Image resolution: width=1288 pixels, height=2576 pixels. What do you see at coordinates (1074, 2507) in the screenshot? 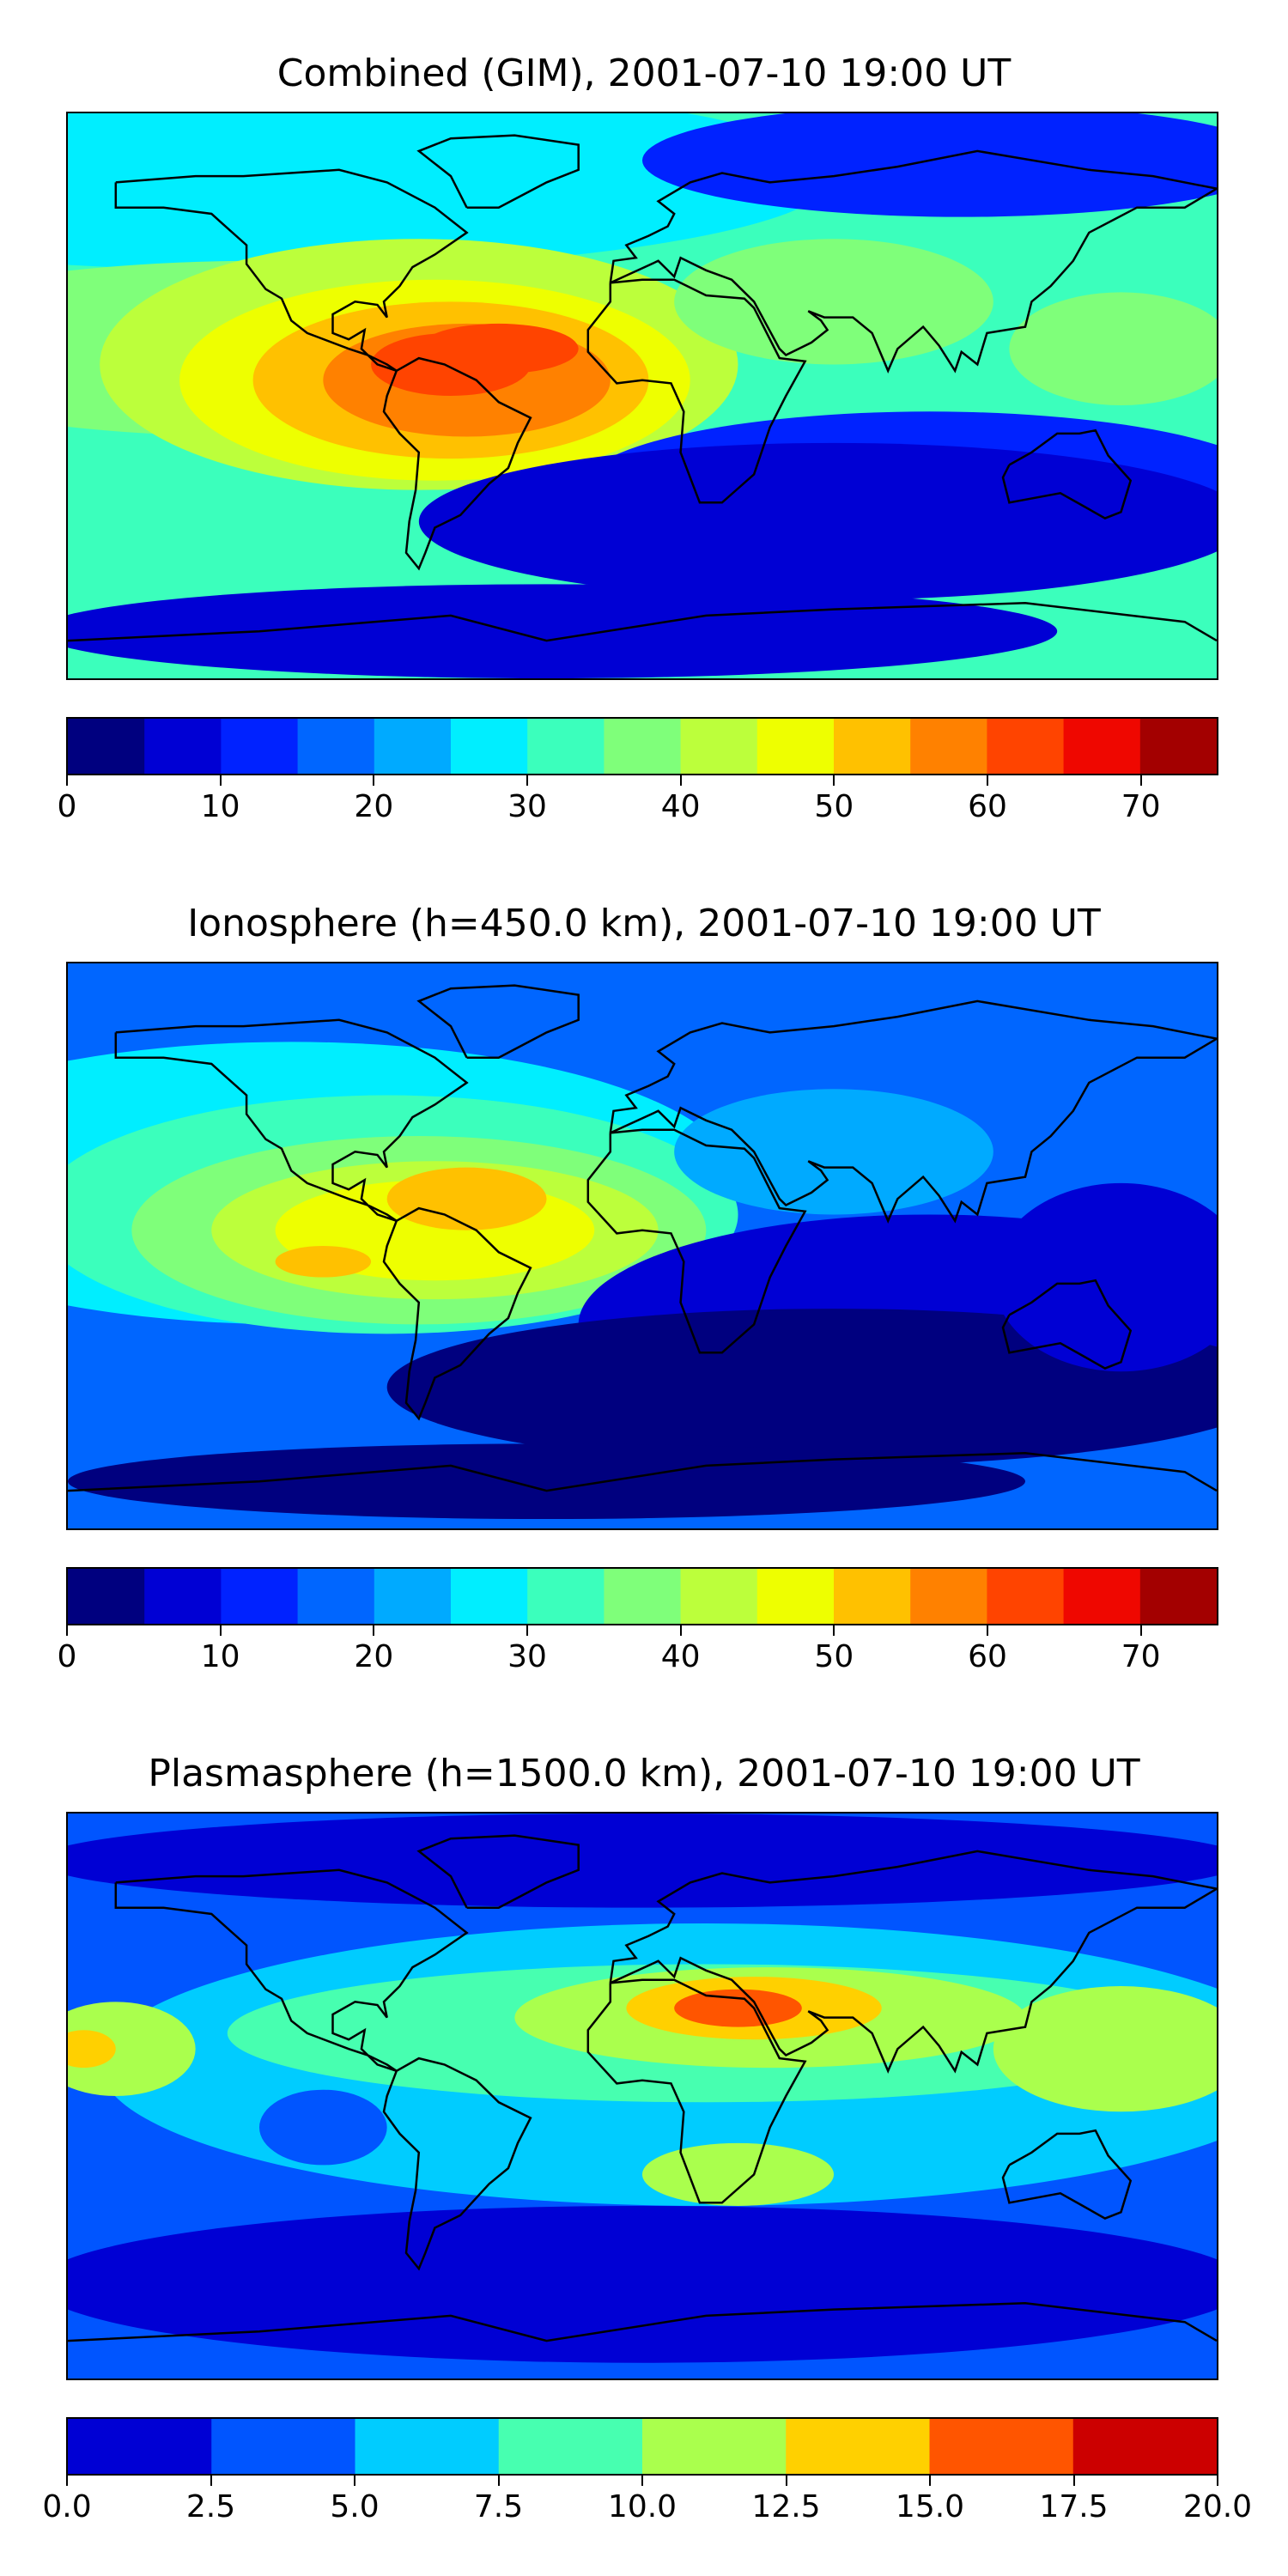
I see `colorbar-tick-label: 17.5` at bounding box center [1074, 2507].